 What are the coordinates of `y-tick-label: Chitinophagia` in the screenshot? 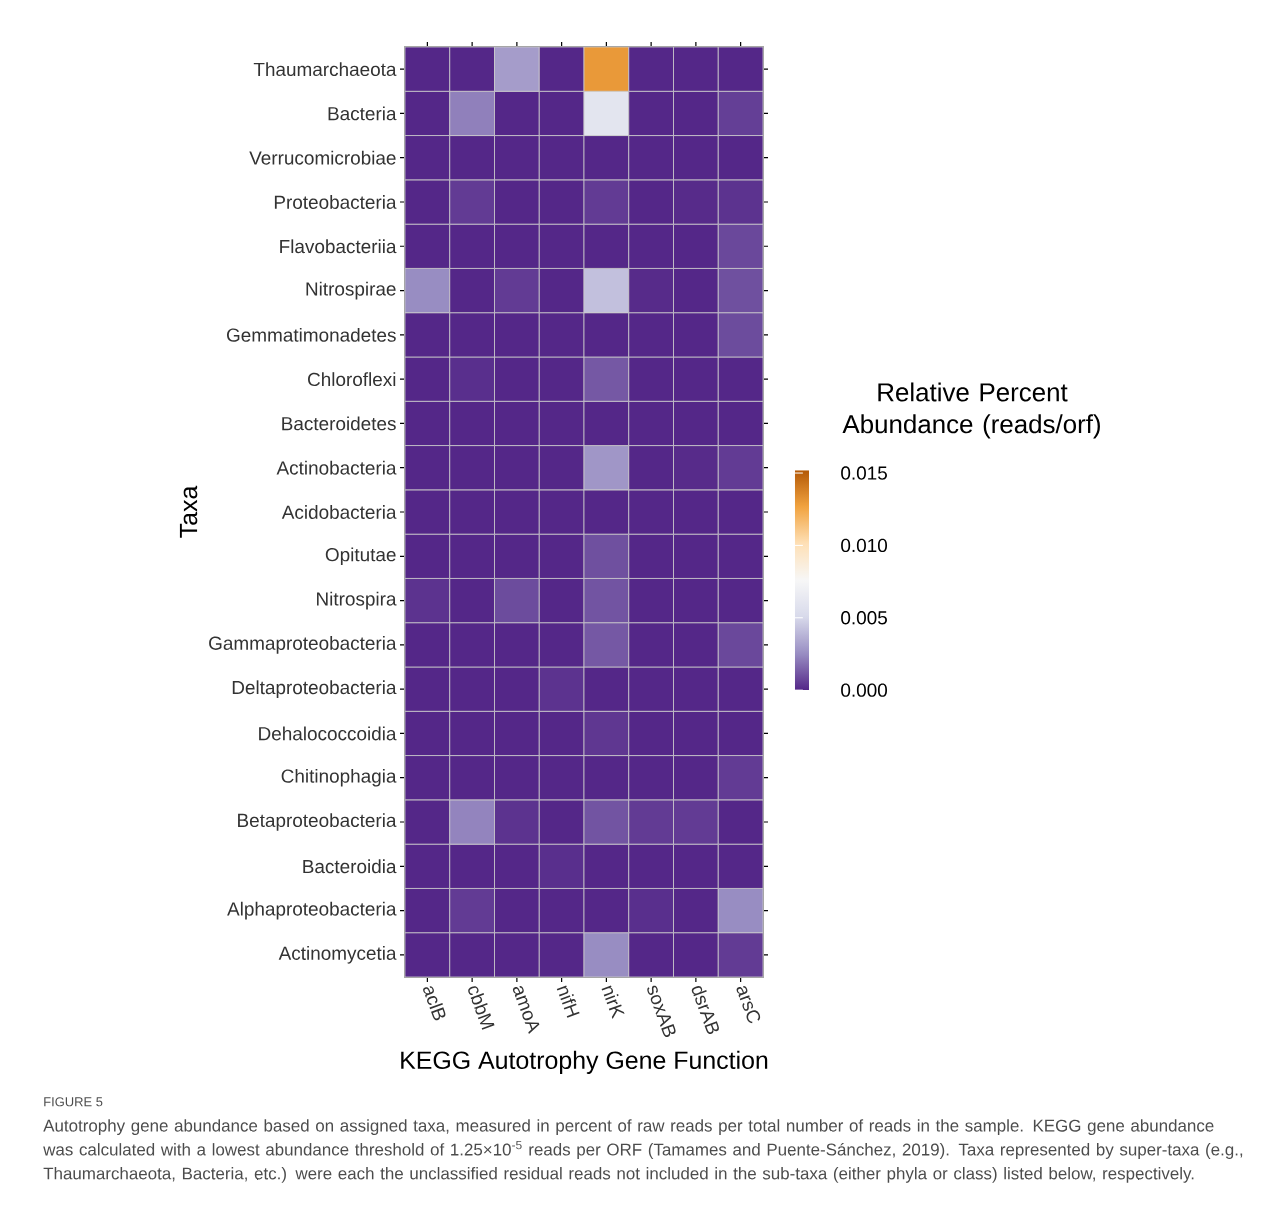 It's located at (339, 777).